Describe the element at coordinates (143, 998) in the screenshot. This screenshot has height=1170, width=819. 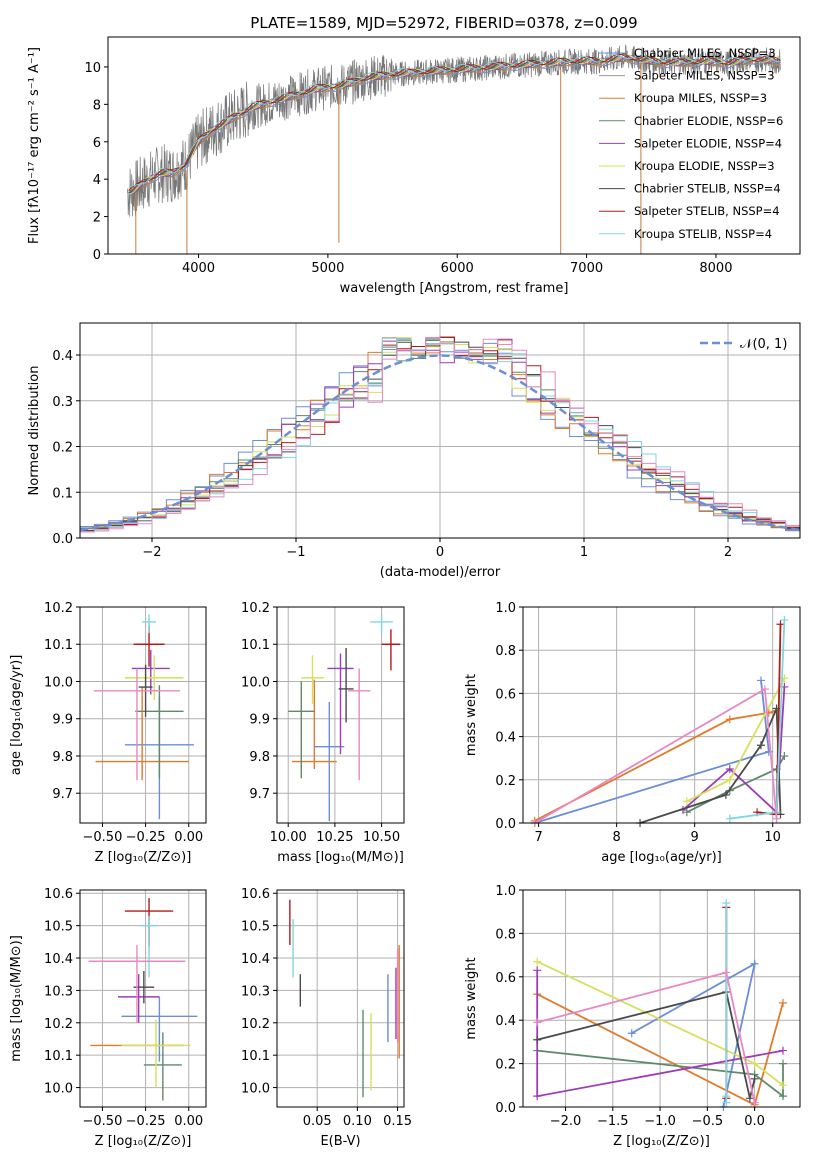
I see `plot-frame` at that location.